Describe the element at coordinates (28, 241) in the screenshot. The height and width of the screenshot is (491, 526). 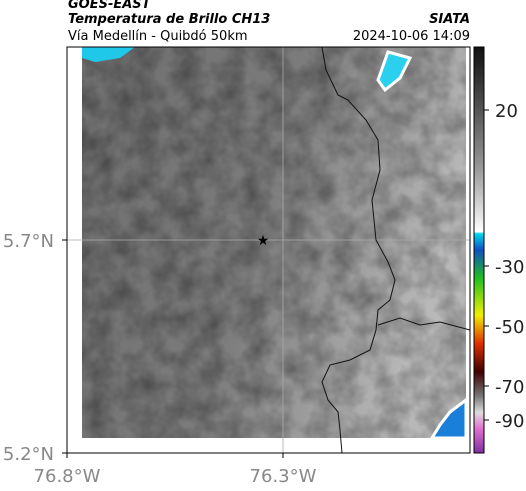
I see `lat-label: 5.7°N` at that location.